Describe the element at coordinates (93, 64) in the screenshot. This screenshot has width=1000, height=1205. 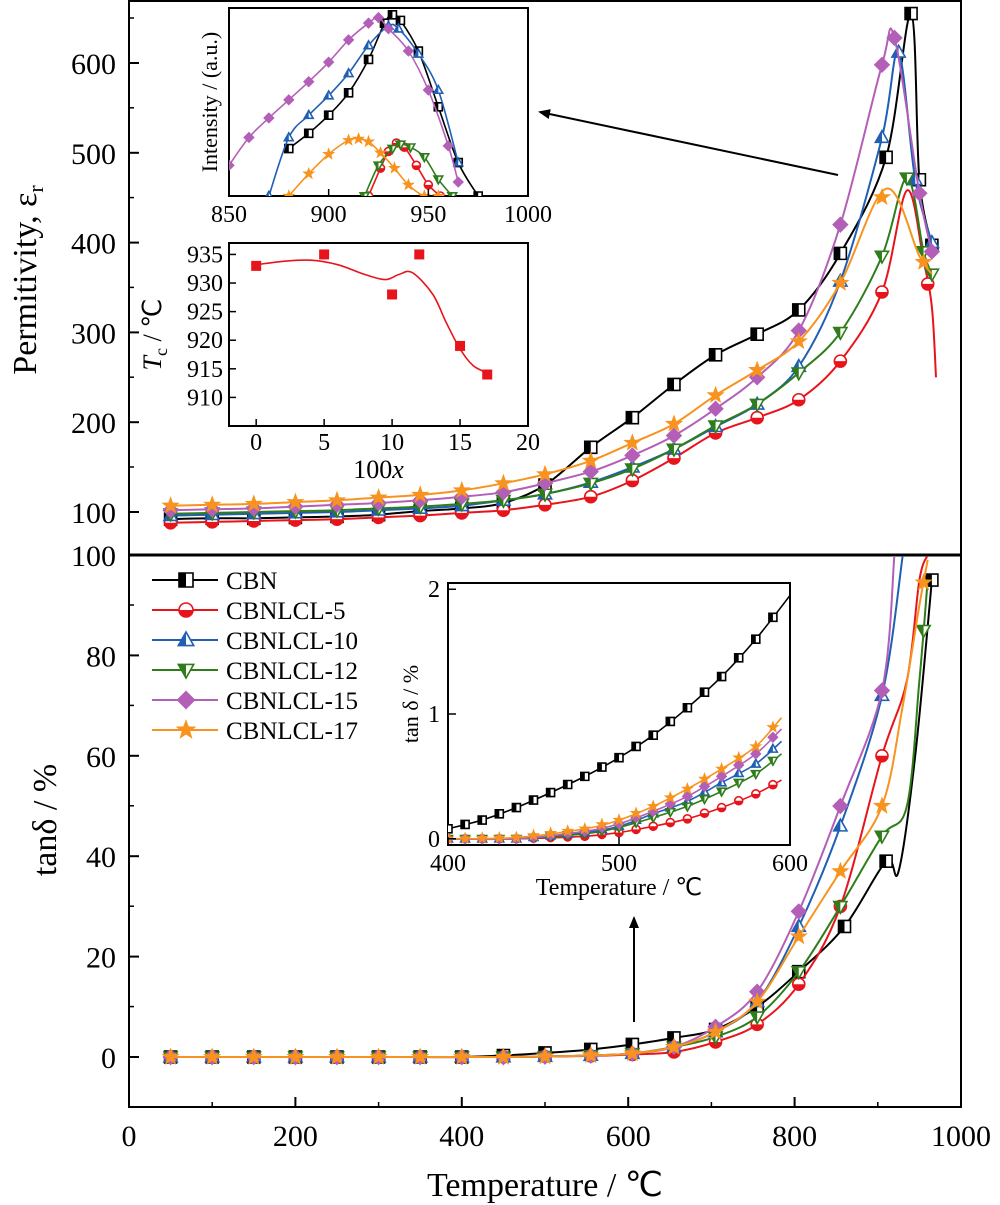
I see `permittivity-y-tick-label: 600` at that location.